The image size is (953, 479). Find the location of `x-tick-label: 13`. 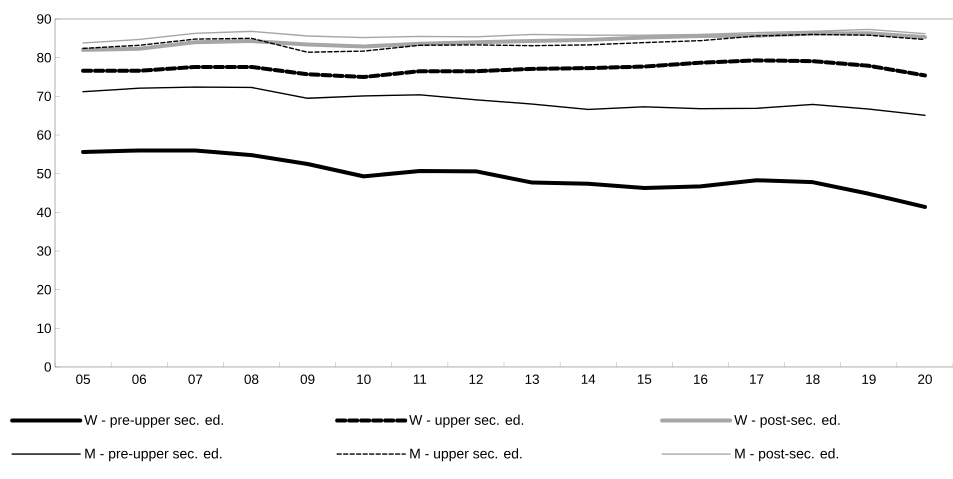

x-tick-label: 13 is located at coordinates (532, 379).